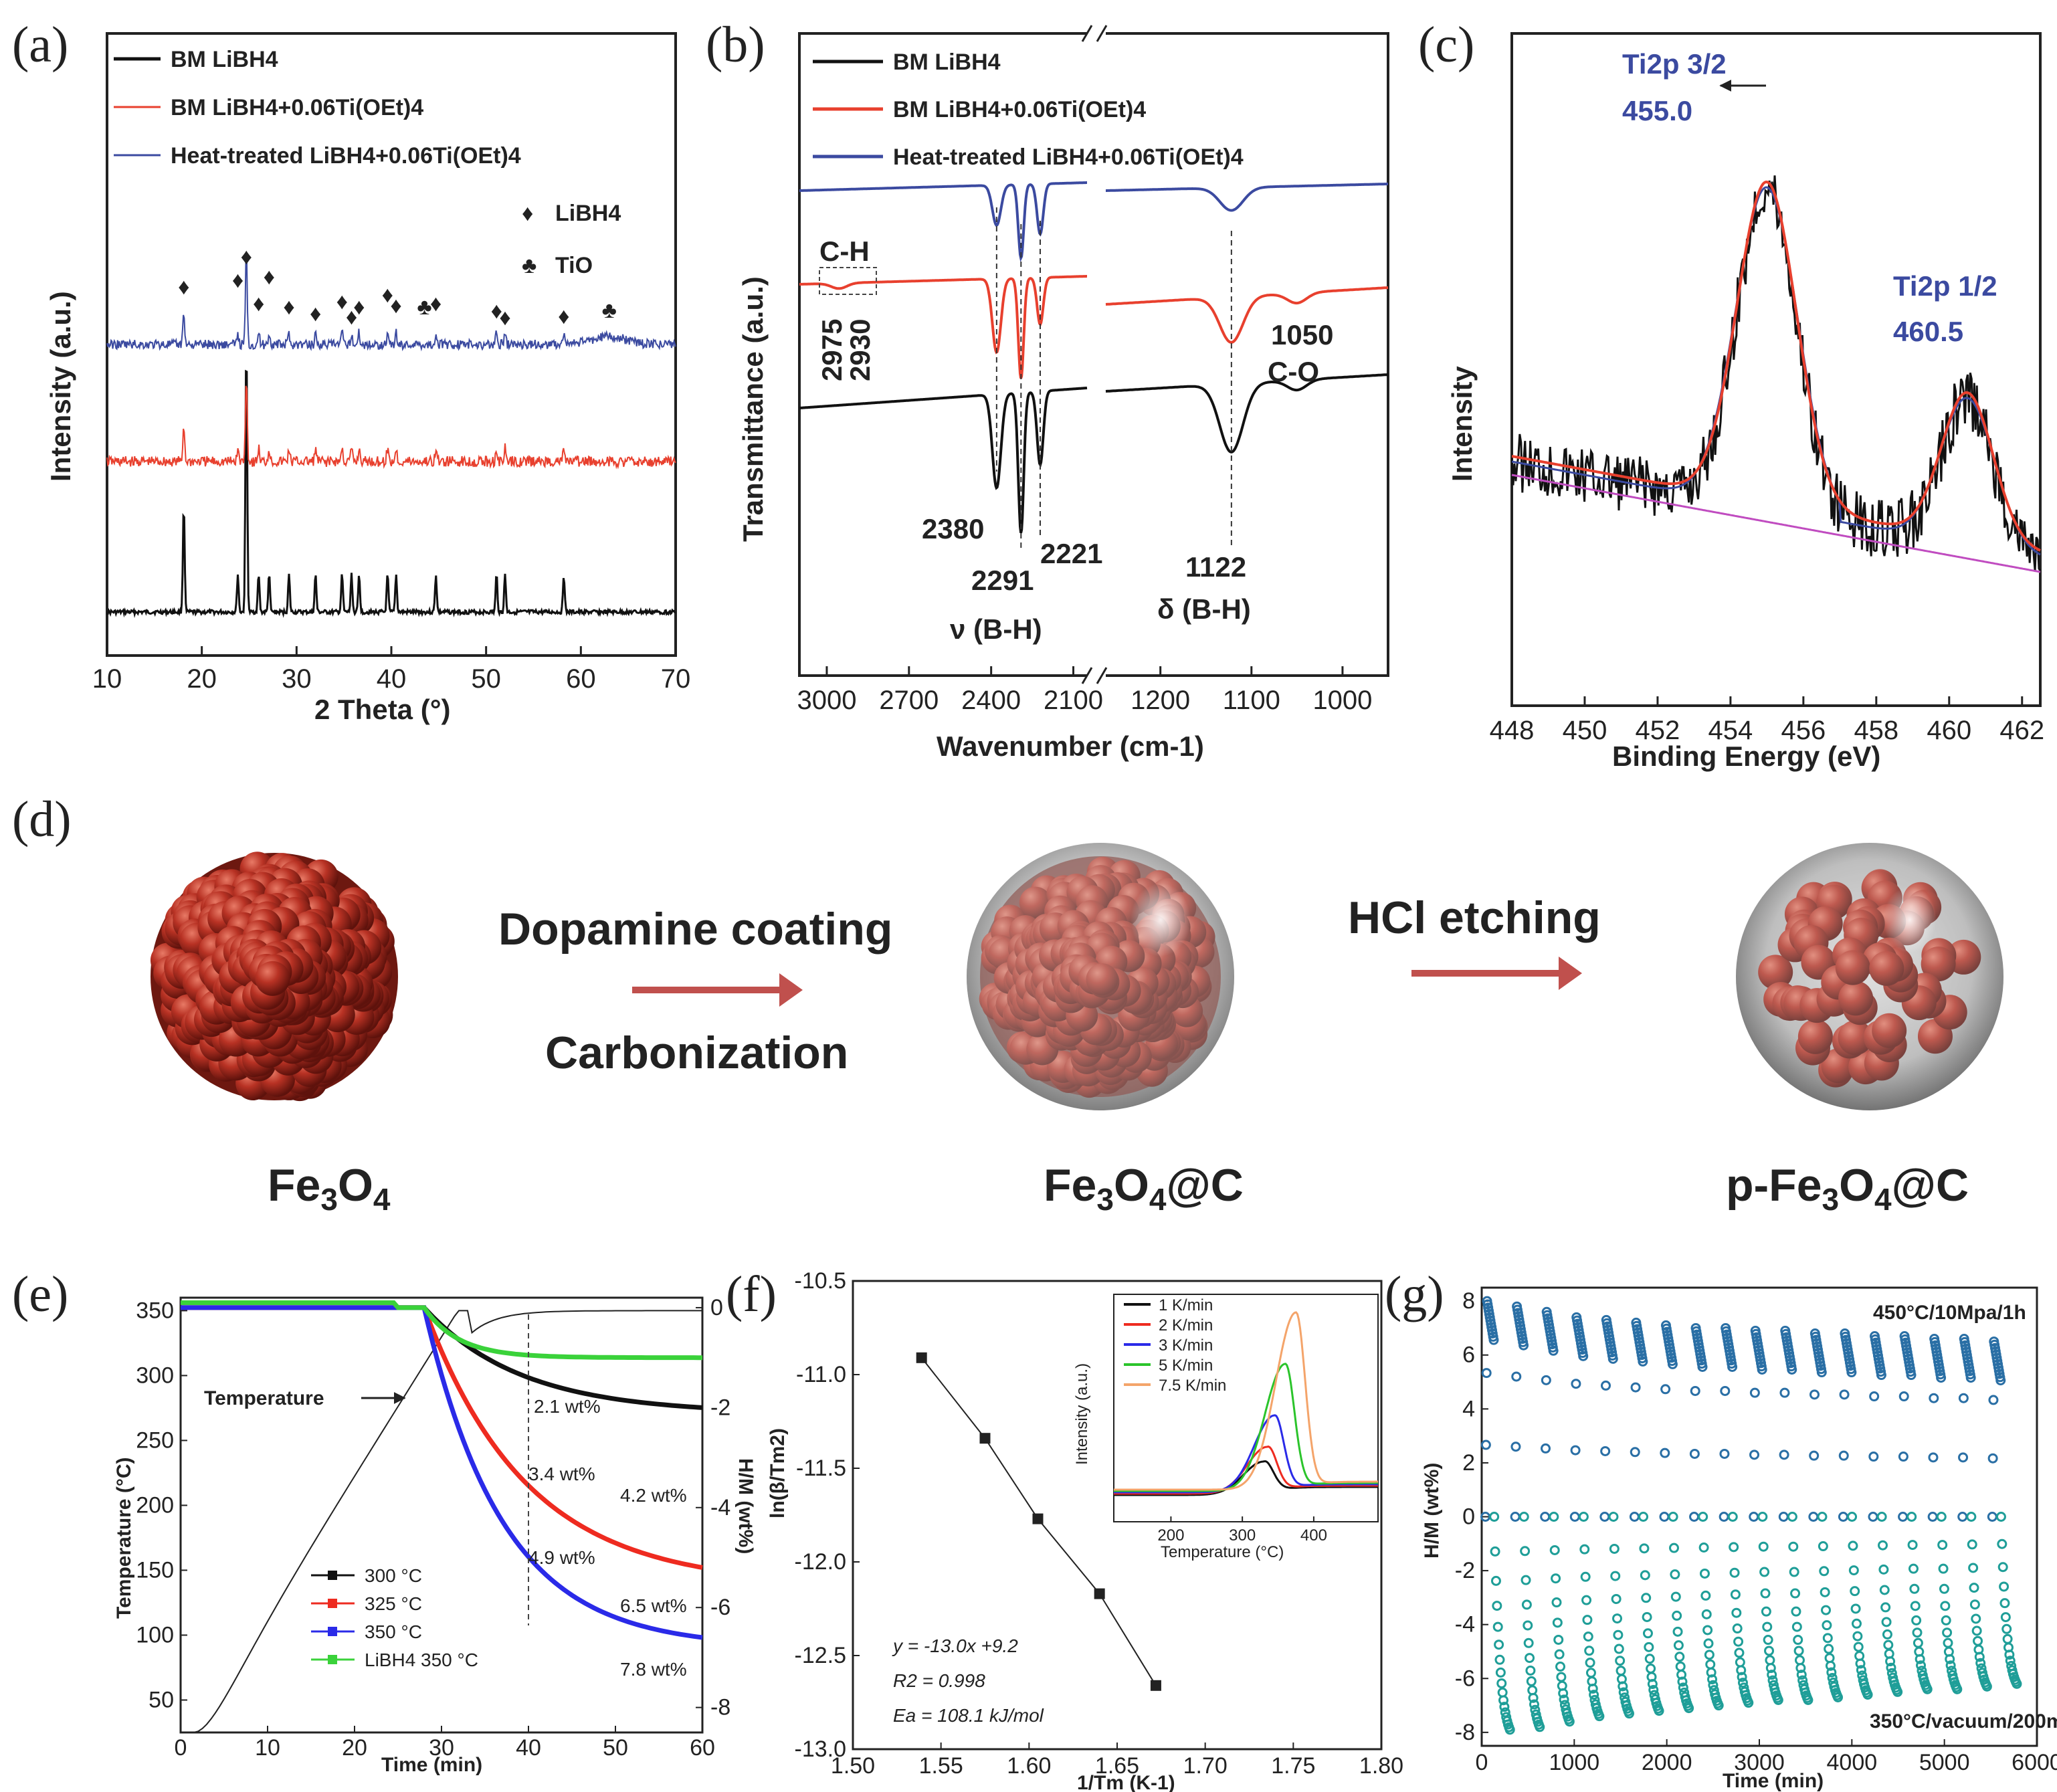  I want to click on a-peak-marker-8: ♦, so click(351, 317).